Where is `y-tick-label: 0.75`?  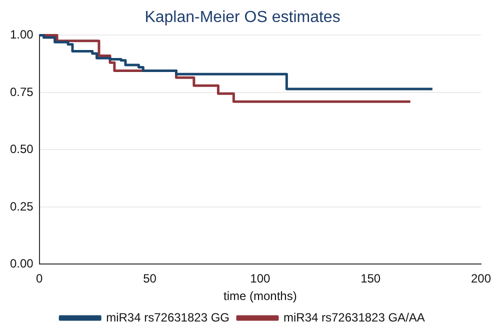
y-tick-label: 0.75 is located at coordinates (22, 91).